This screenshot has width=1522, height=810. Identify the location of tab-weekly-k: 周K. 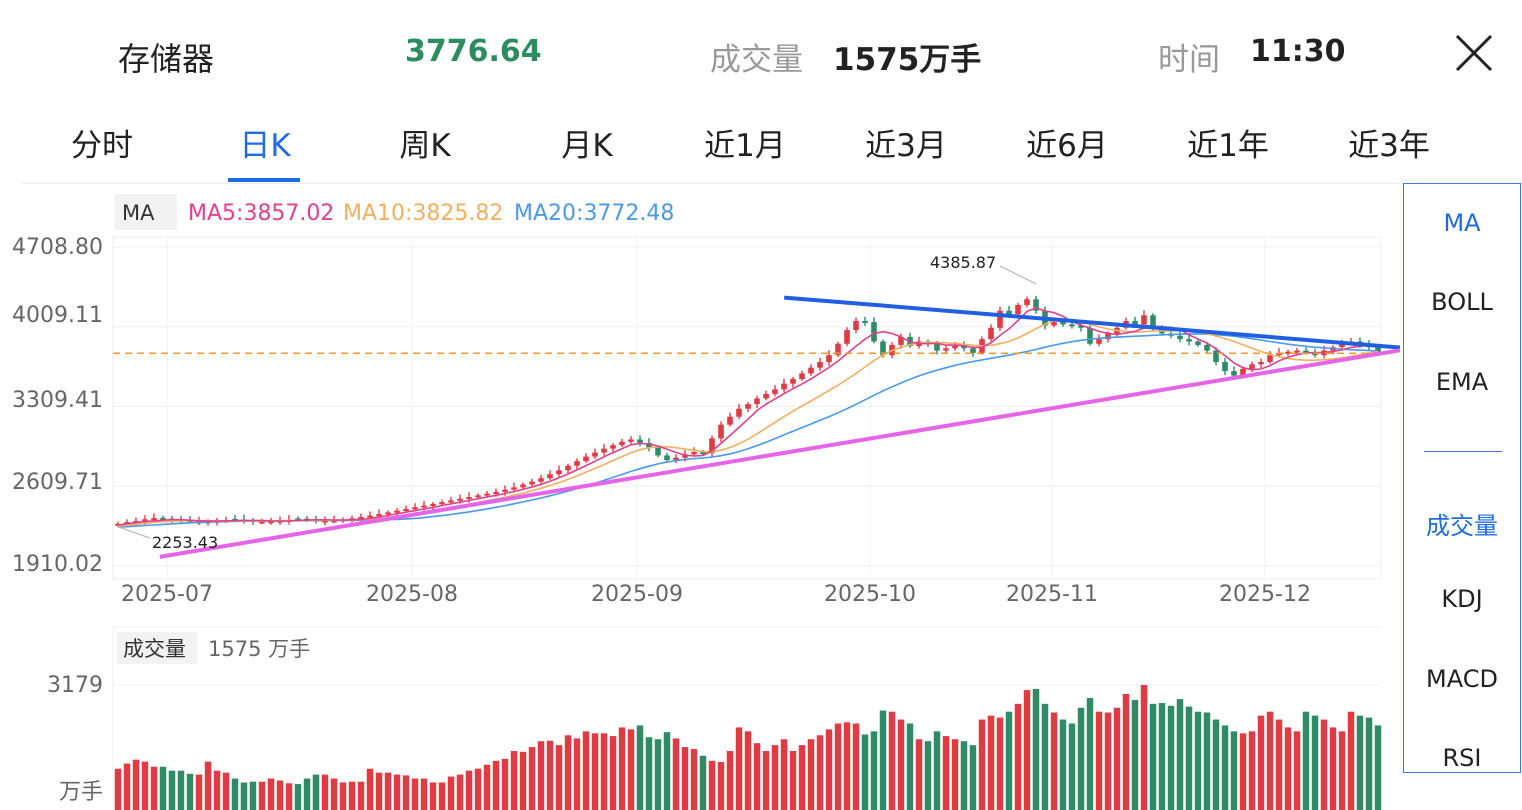
(425, 146).